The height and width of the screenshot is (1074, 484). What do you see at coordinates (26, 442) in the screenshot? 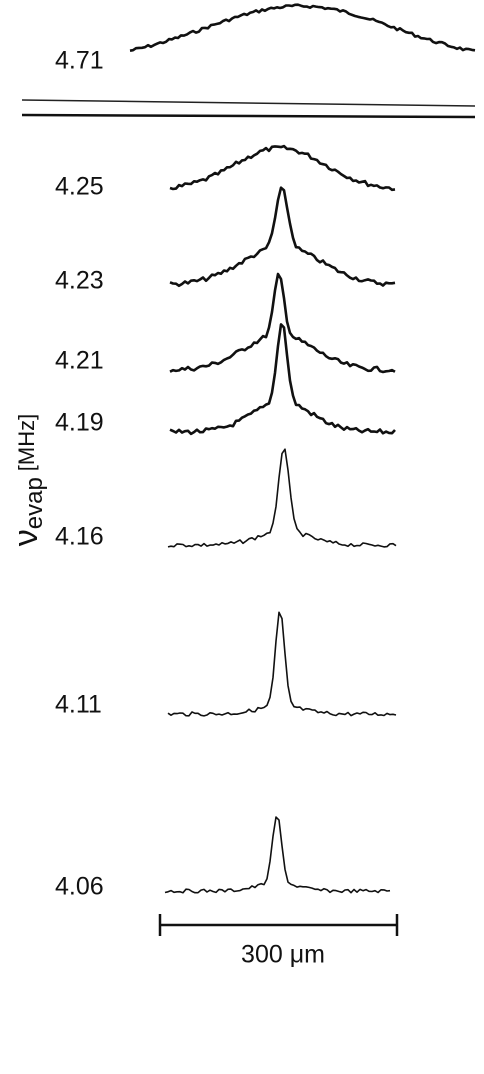
I see `axis-unit: [MHz]` at bounding box center [26, 442].